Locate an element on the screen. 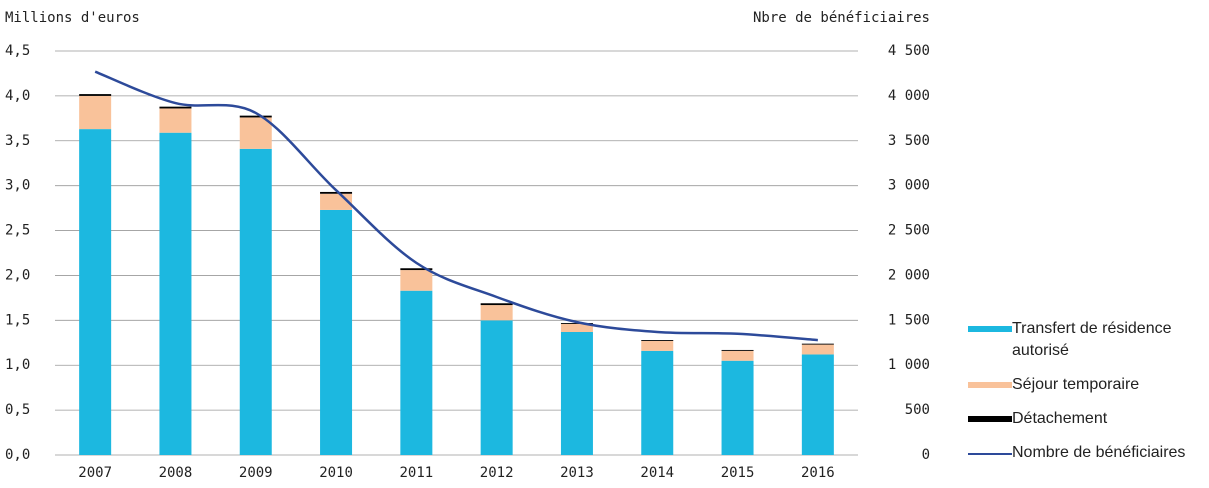 This screenshot has height=488, width=1209. y-tick-label: 0,0 is located at coordinates (17, 455).